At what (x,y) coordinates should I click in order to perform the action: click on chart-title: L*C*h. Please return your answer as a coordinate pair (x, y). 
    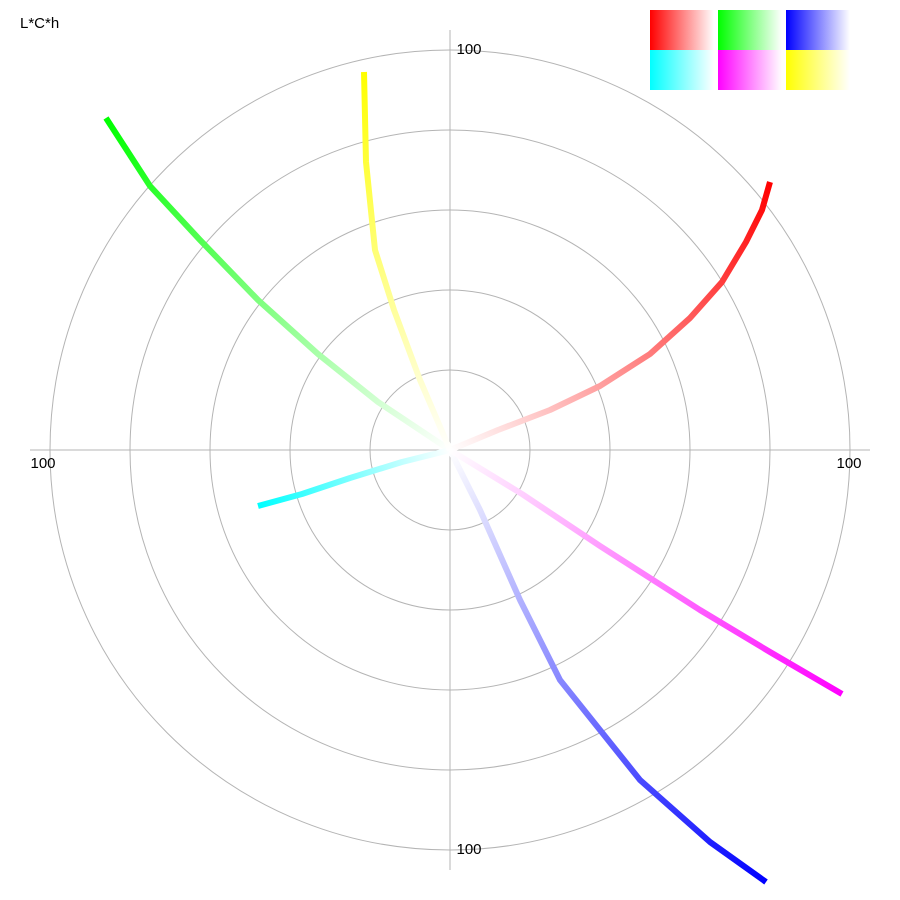
    Looking at the image, I should click on (39, 23).